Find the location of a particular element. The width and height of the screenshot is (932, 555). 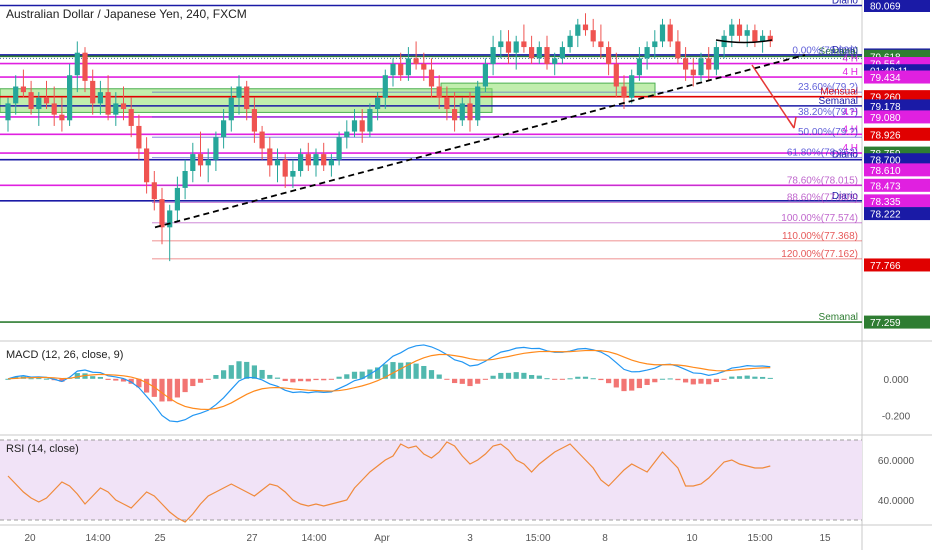

price-tag-label: 78.610 is located at coordinates (885, 171).